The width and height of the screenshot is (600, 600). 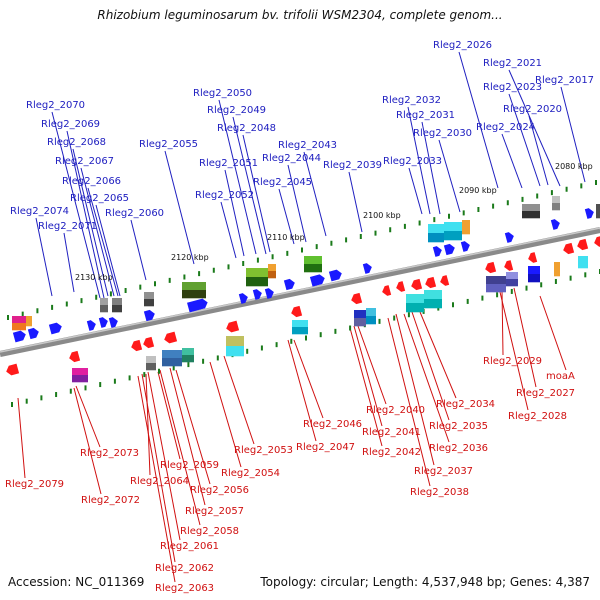 What do you see at coordinates (159, 481) in the screenshot?
I see `reverse-gene-label: Rleg2_2064` at bounding box center [159, 481].